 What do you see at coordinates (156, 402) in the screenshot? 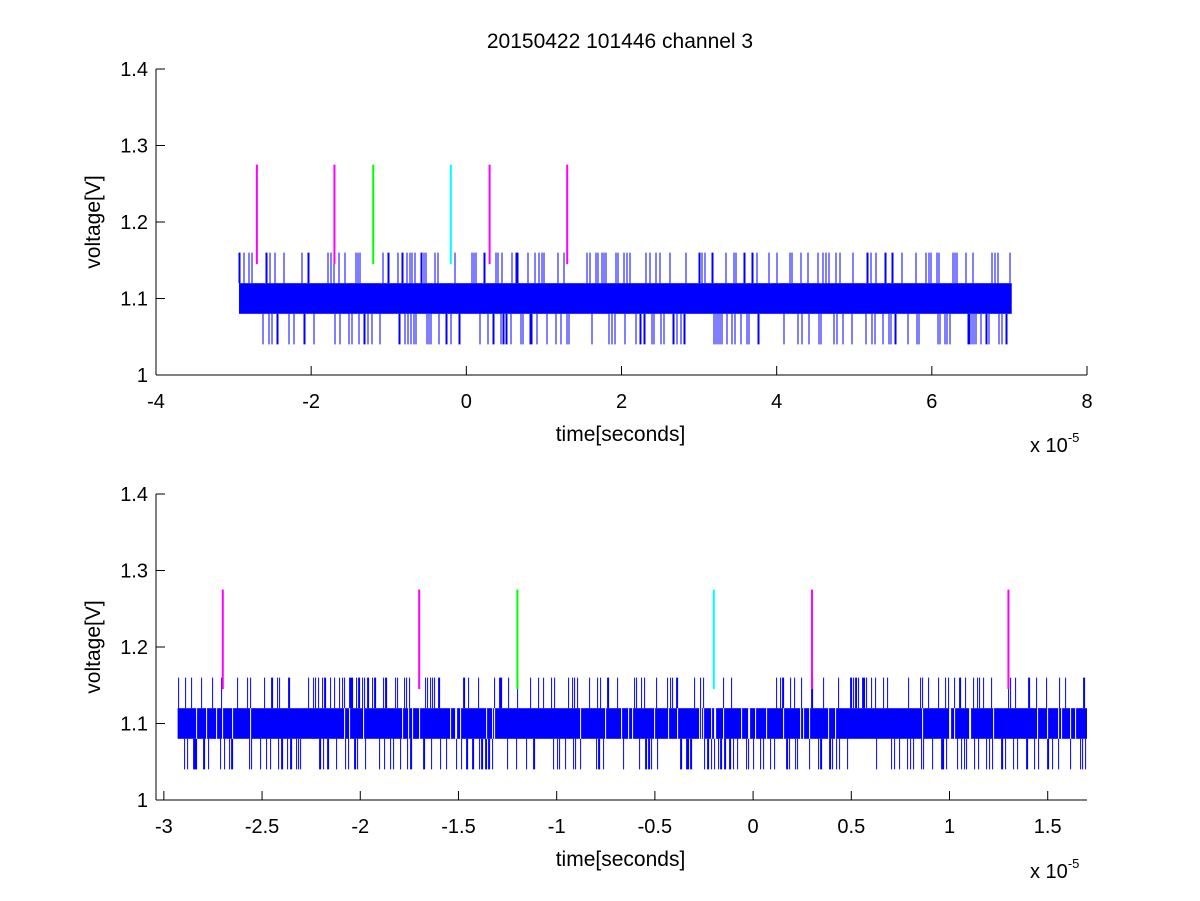
I see `x-tick-label: -4` at bounding box center [156, 402].